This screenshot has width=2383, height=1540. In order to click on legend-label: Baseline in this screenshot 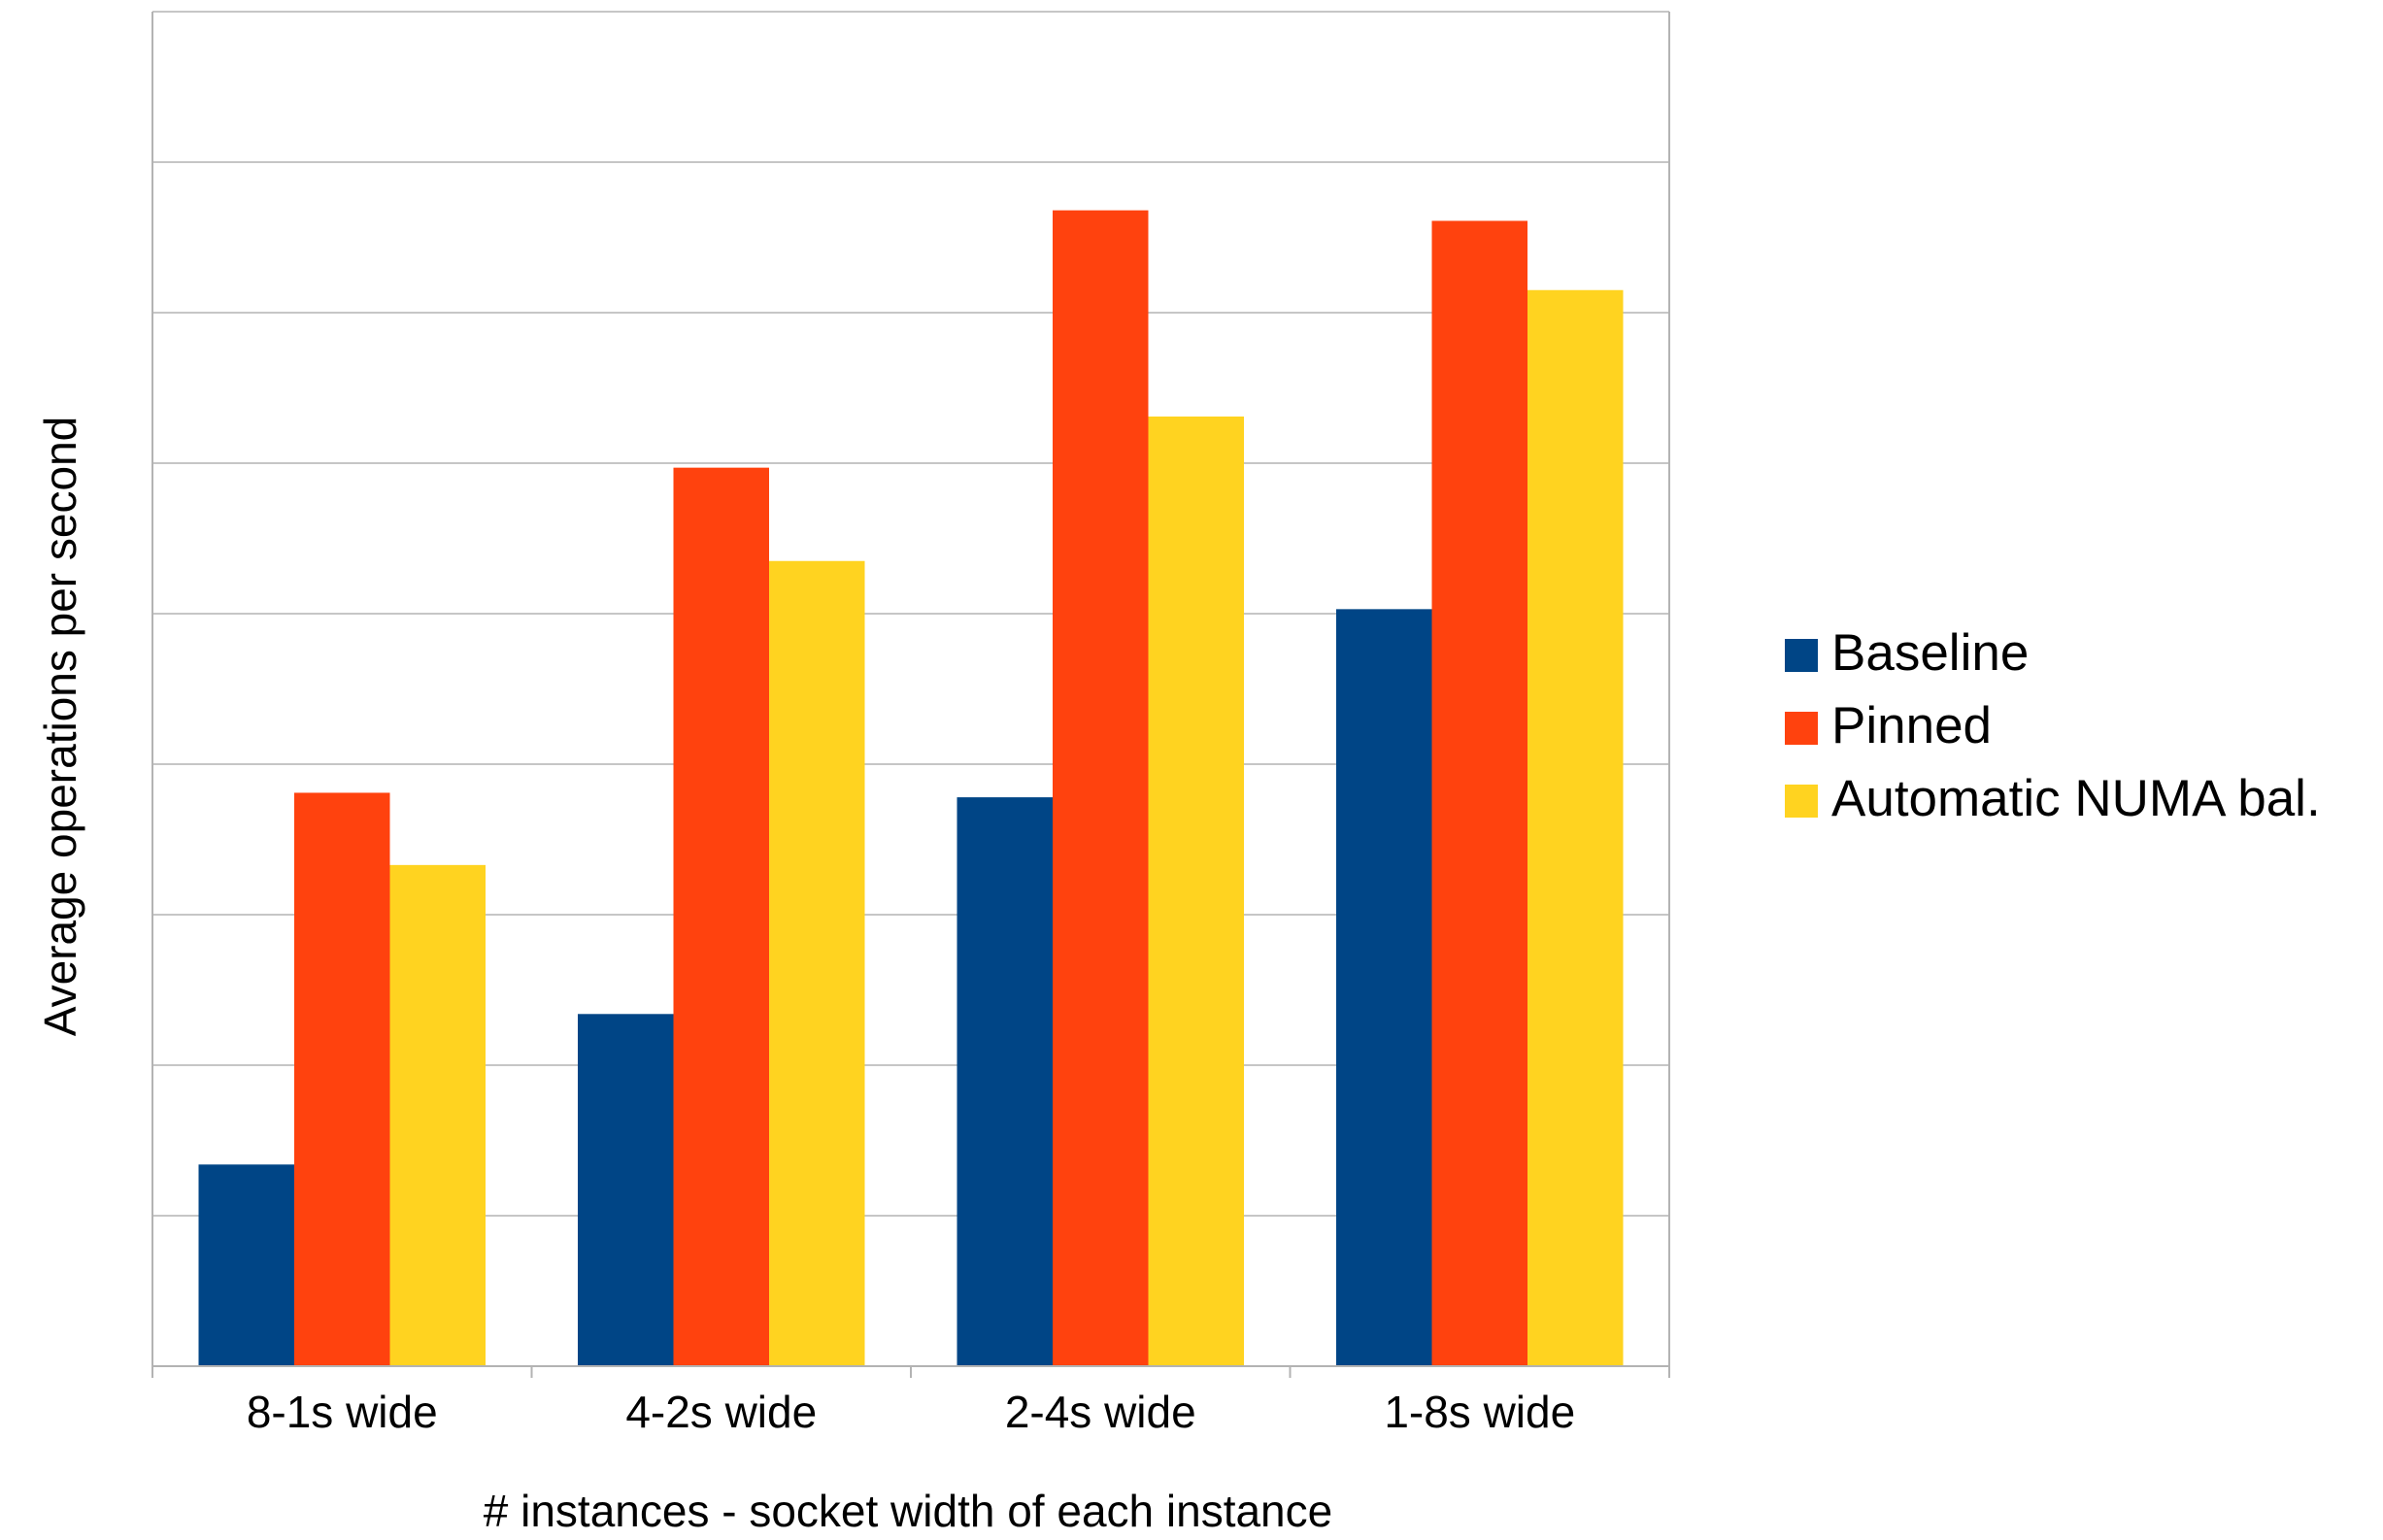, I will do `click(1930, 653)`.